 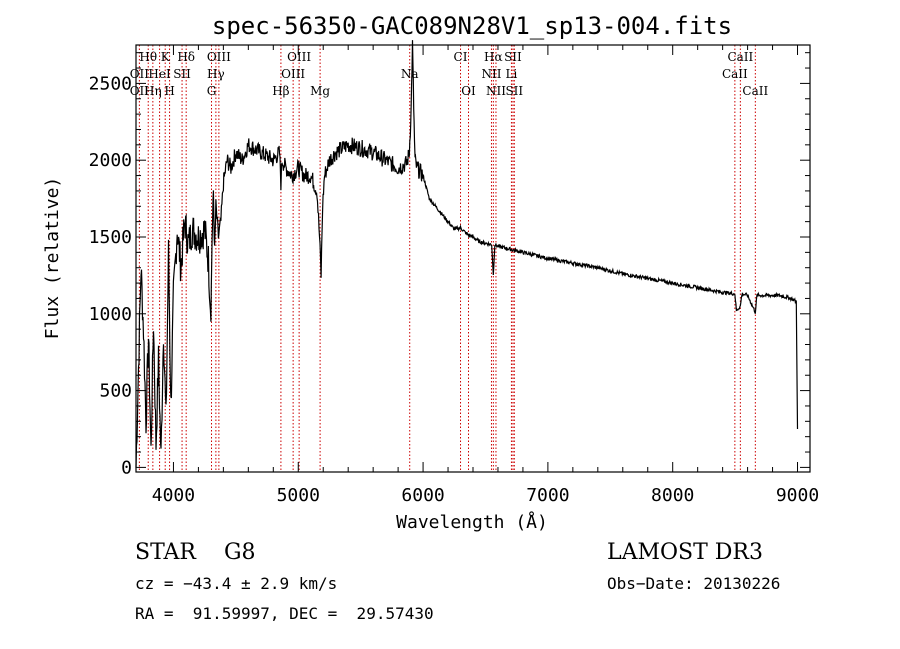 What do you see at coordinates (126, 467) in the screenshot?
I see `y-tick-label: 0` at bounding box center [126, 467].